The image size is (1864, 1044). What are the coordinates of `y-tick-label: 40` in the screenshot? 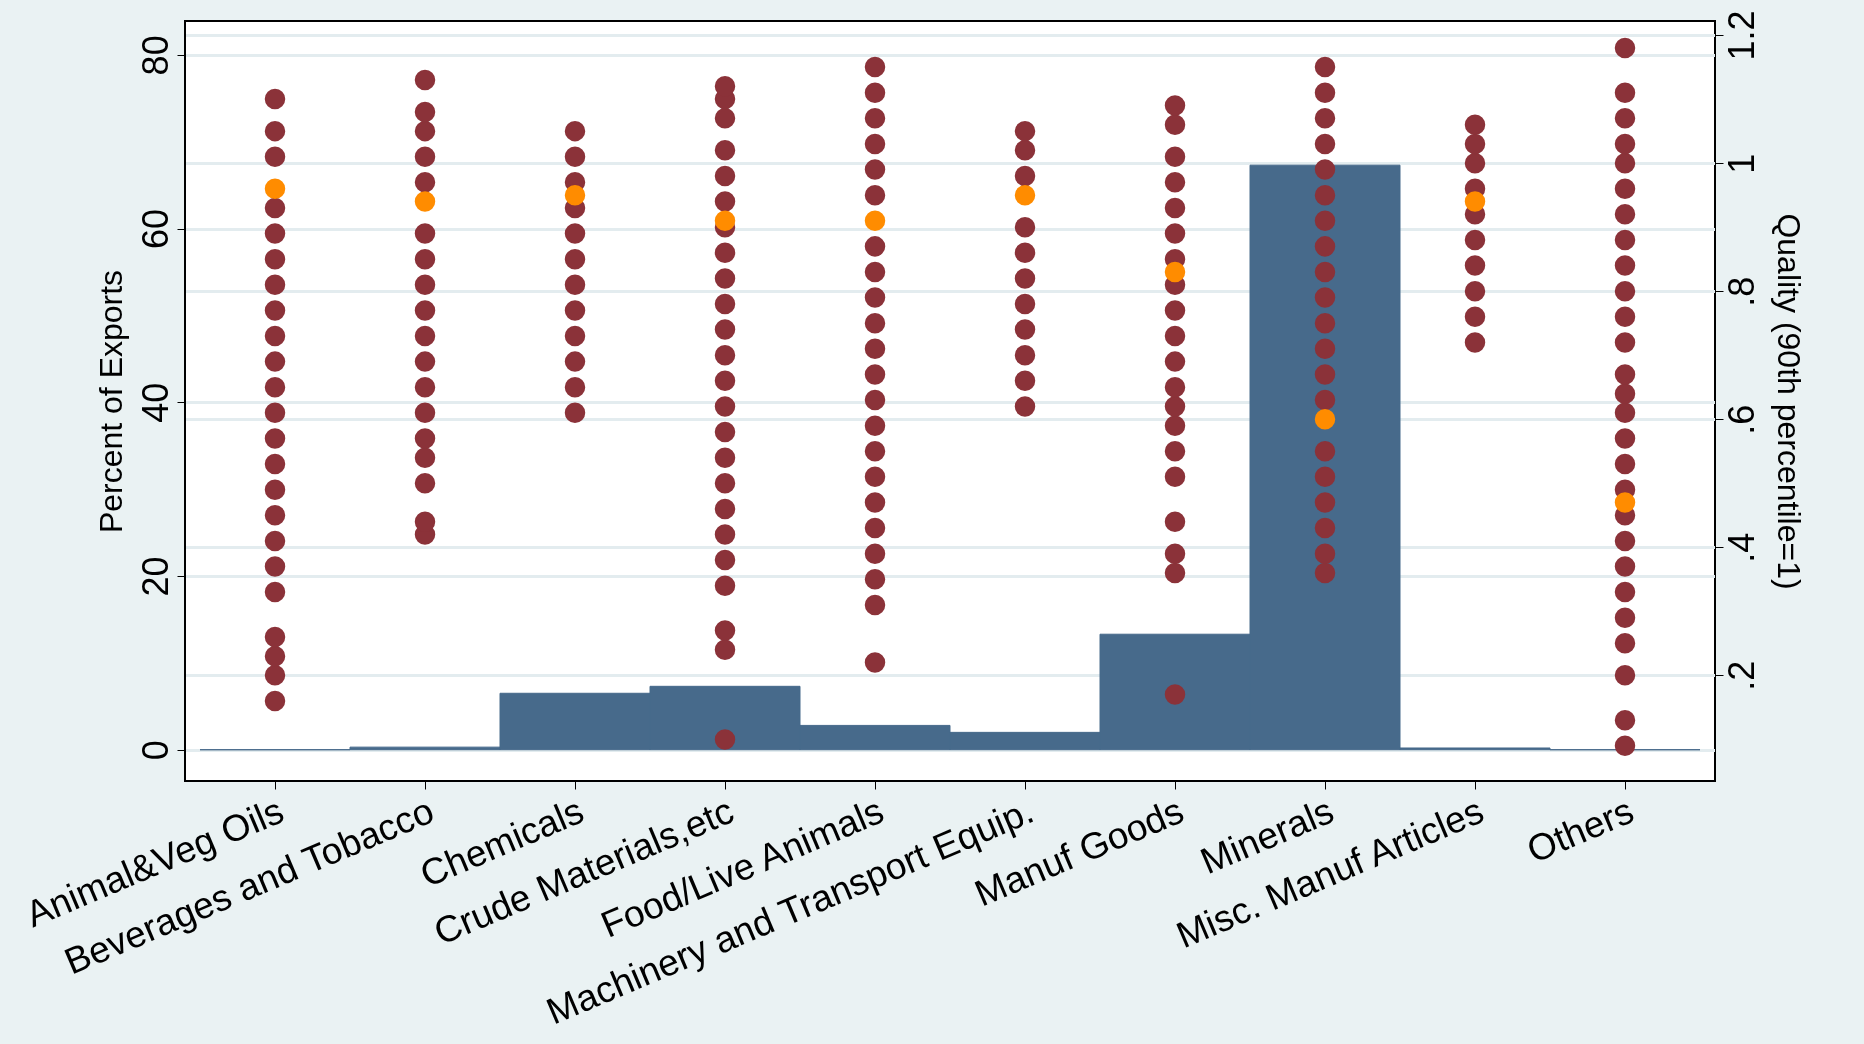 It's located at (155, 402).